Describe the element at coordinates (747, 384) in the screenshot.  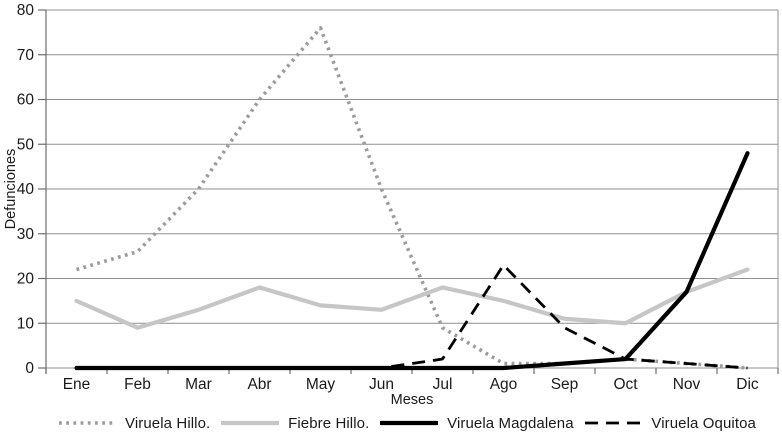
I see `x-month-label: Dic` at that location.